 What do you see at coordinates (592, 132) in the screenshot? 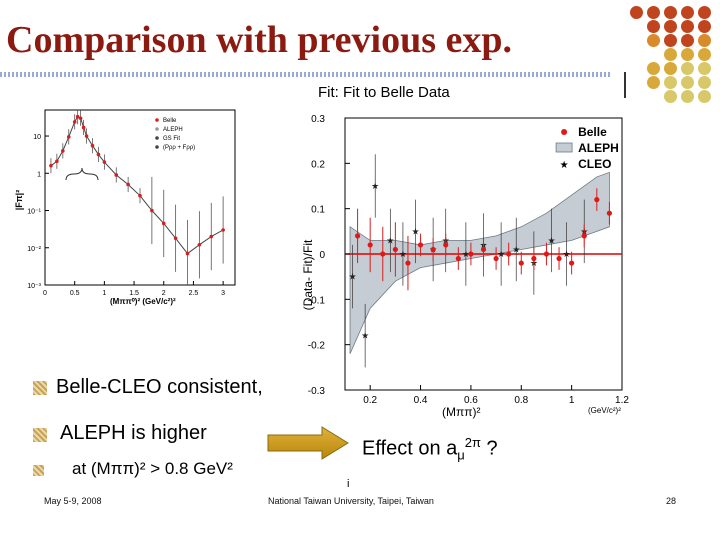
I see `chart2-legend-entry: Belle` at bounding box center [592, 132].